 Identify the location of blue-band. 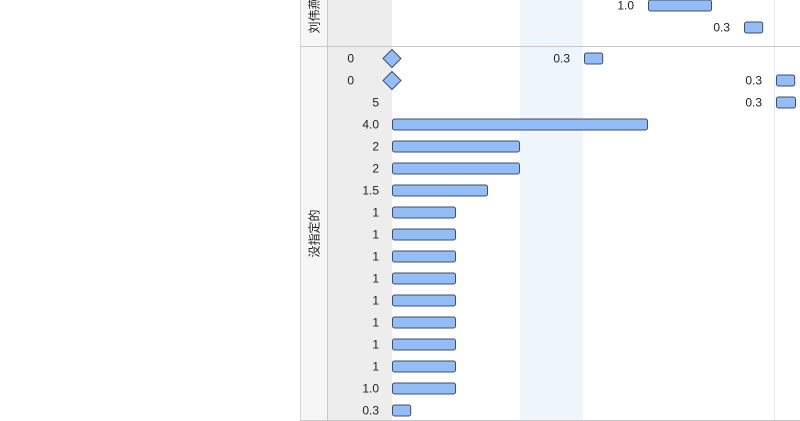
(551, 210).